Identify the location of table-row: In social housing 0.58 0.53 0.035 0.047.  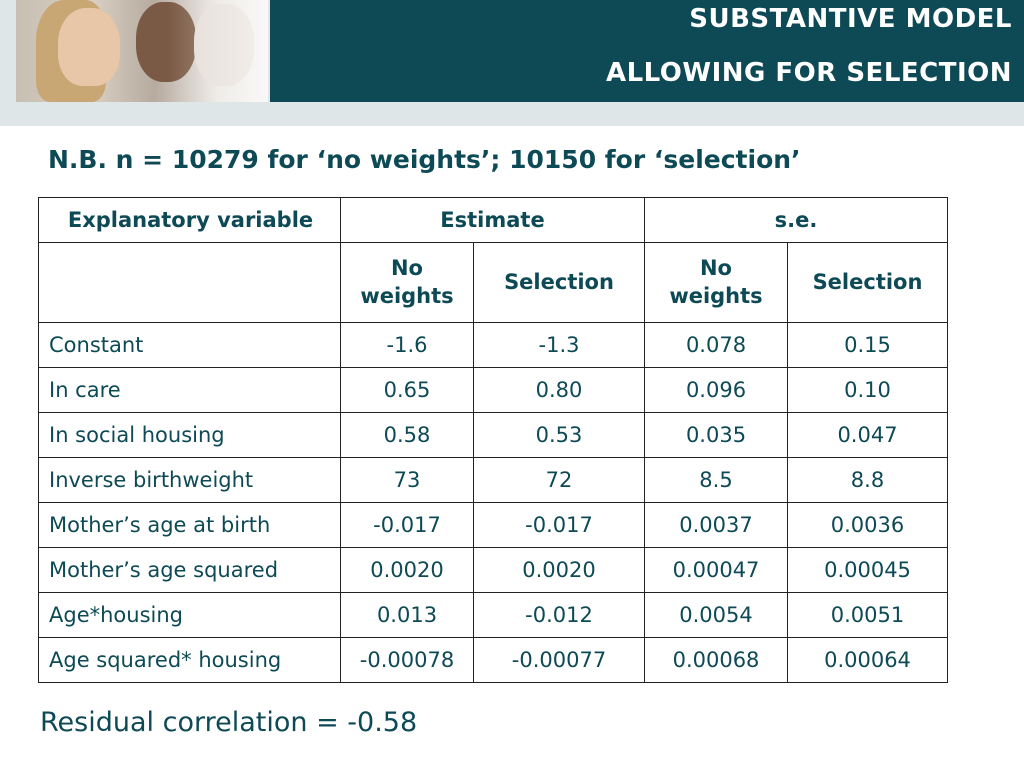
(493, 435).